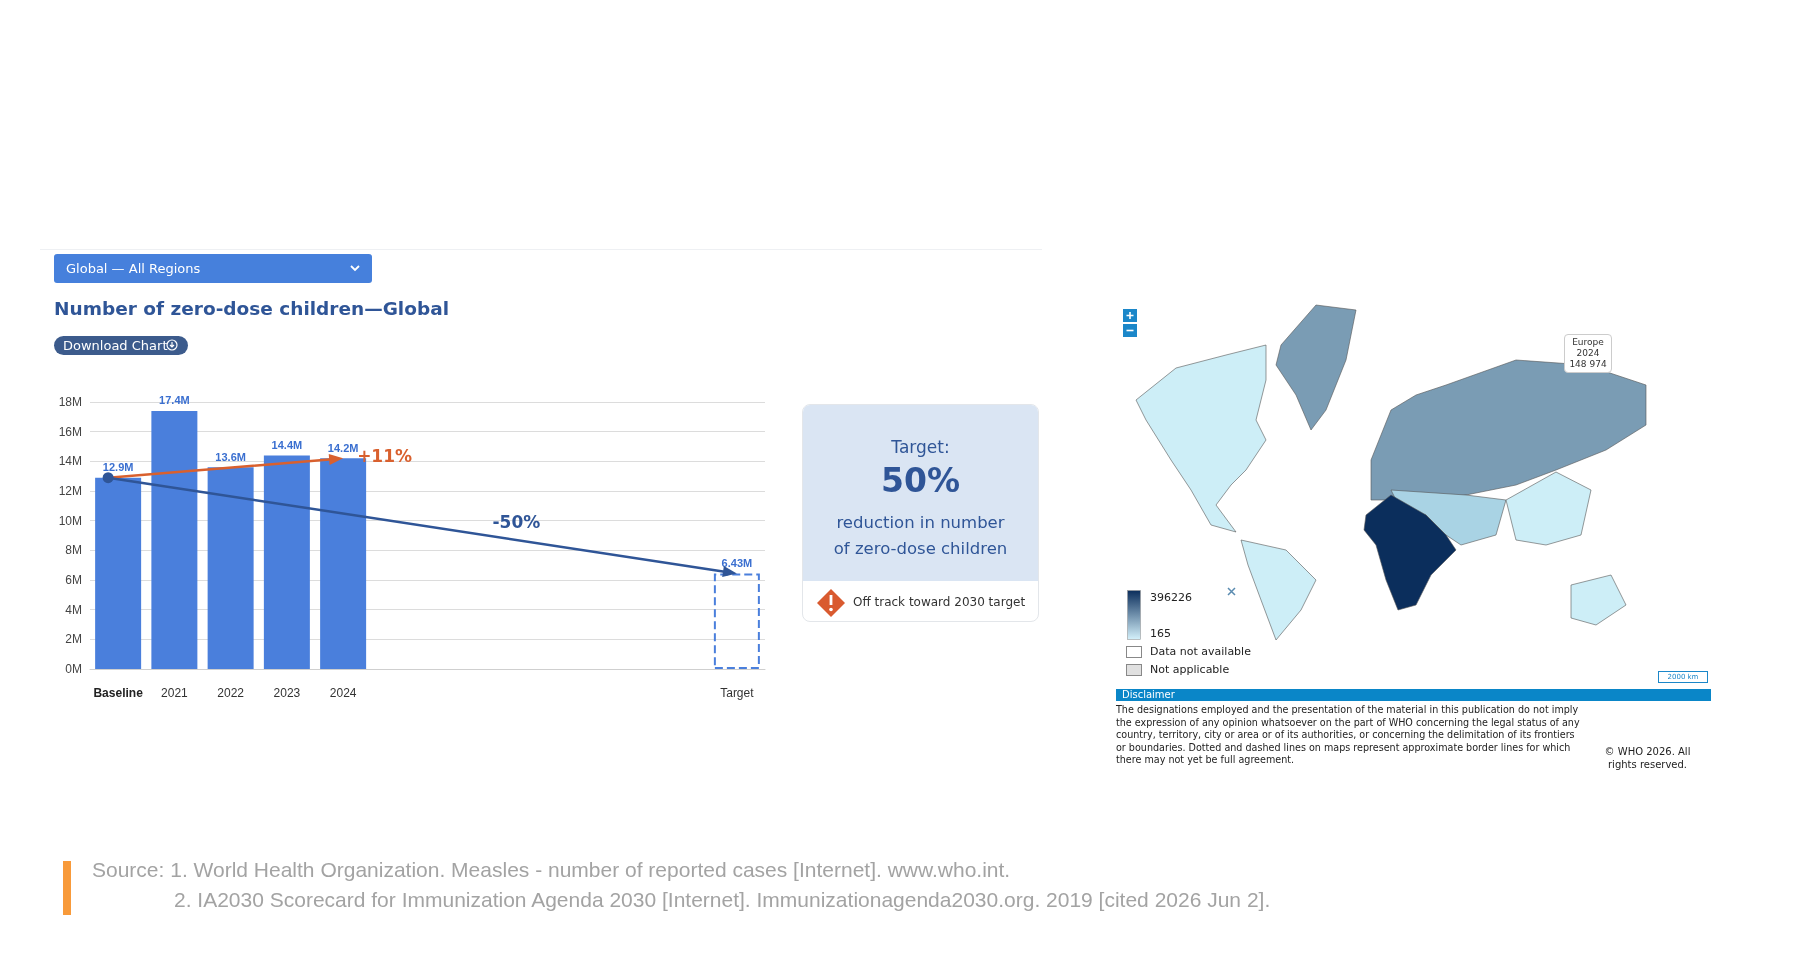  What do you see at coordinates (551, 870) in the screenshot?
I see `source-note: Source: 1. World Health Organization. Measles - number of reported cases [Internet]. www.who.int.` at bounding box center [551, 870].